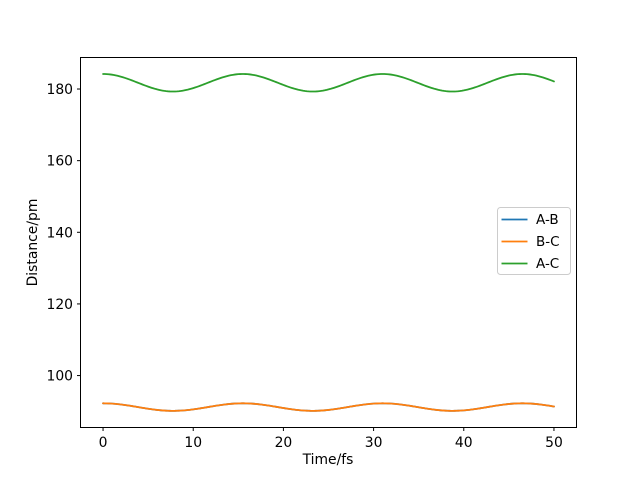 The width and height of the screenshot is (640, 480). Describe the element at coordinates (328, 460) in the screenshot. I see `x-axis-label: Time/fs` at that location.